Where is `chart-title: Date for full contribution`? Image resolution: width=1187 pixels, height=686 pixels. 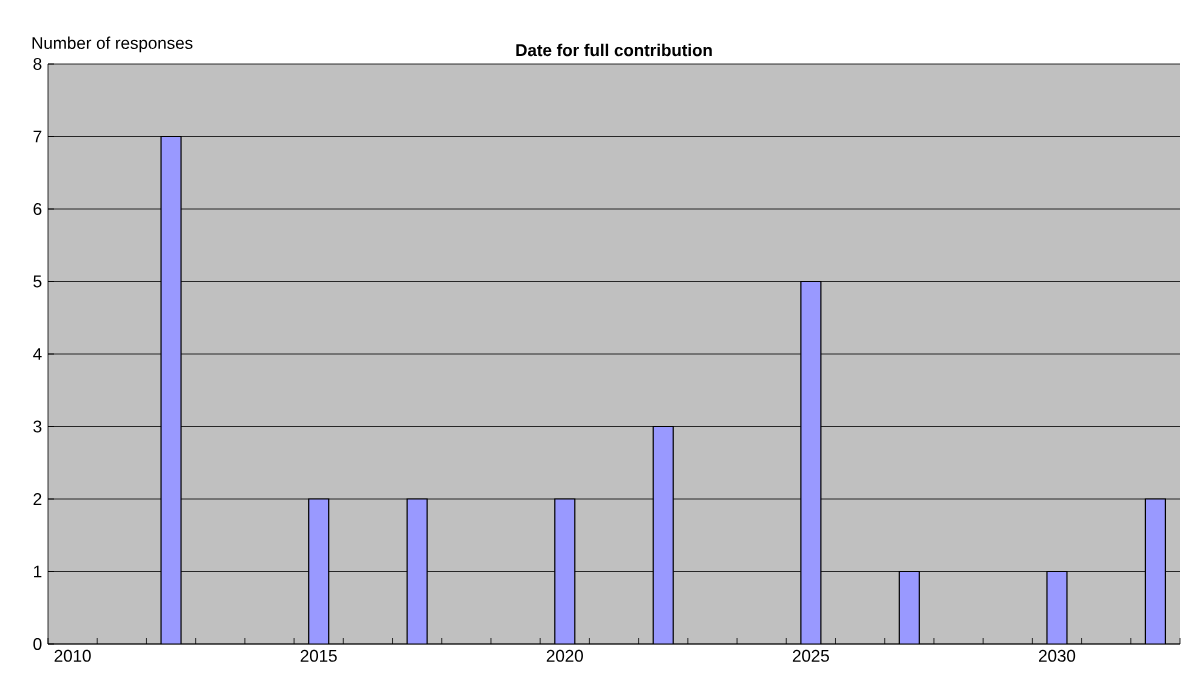
chart-title: Date for full contribution is located at coordinates (614, 50).